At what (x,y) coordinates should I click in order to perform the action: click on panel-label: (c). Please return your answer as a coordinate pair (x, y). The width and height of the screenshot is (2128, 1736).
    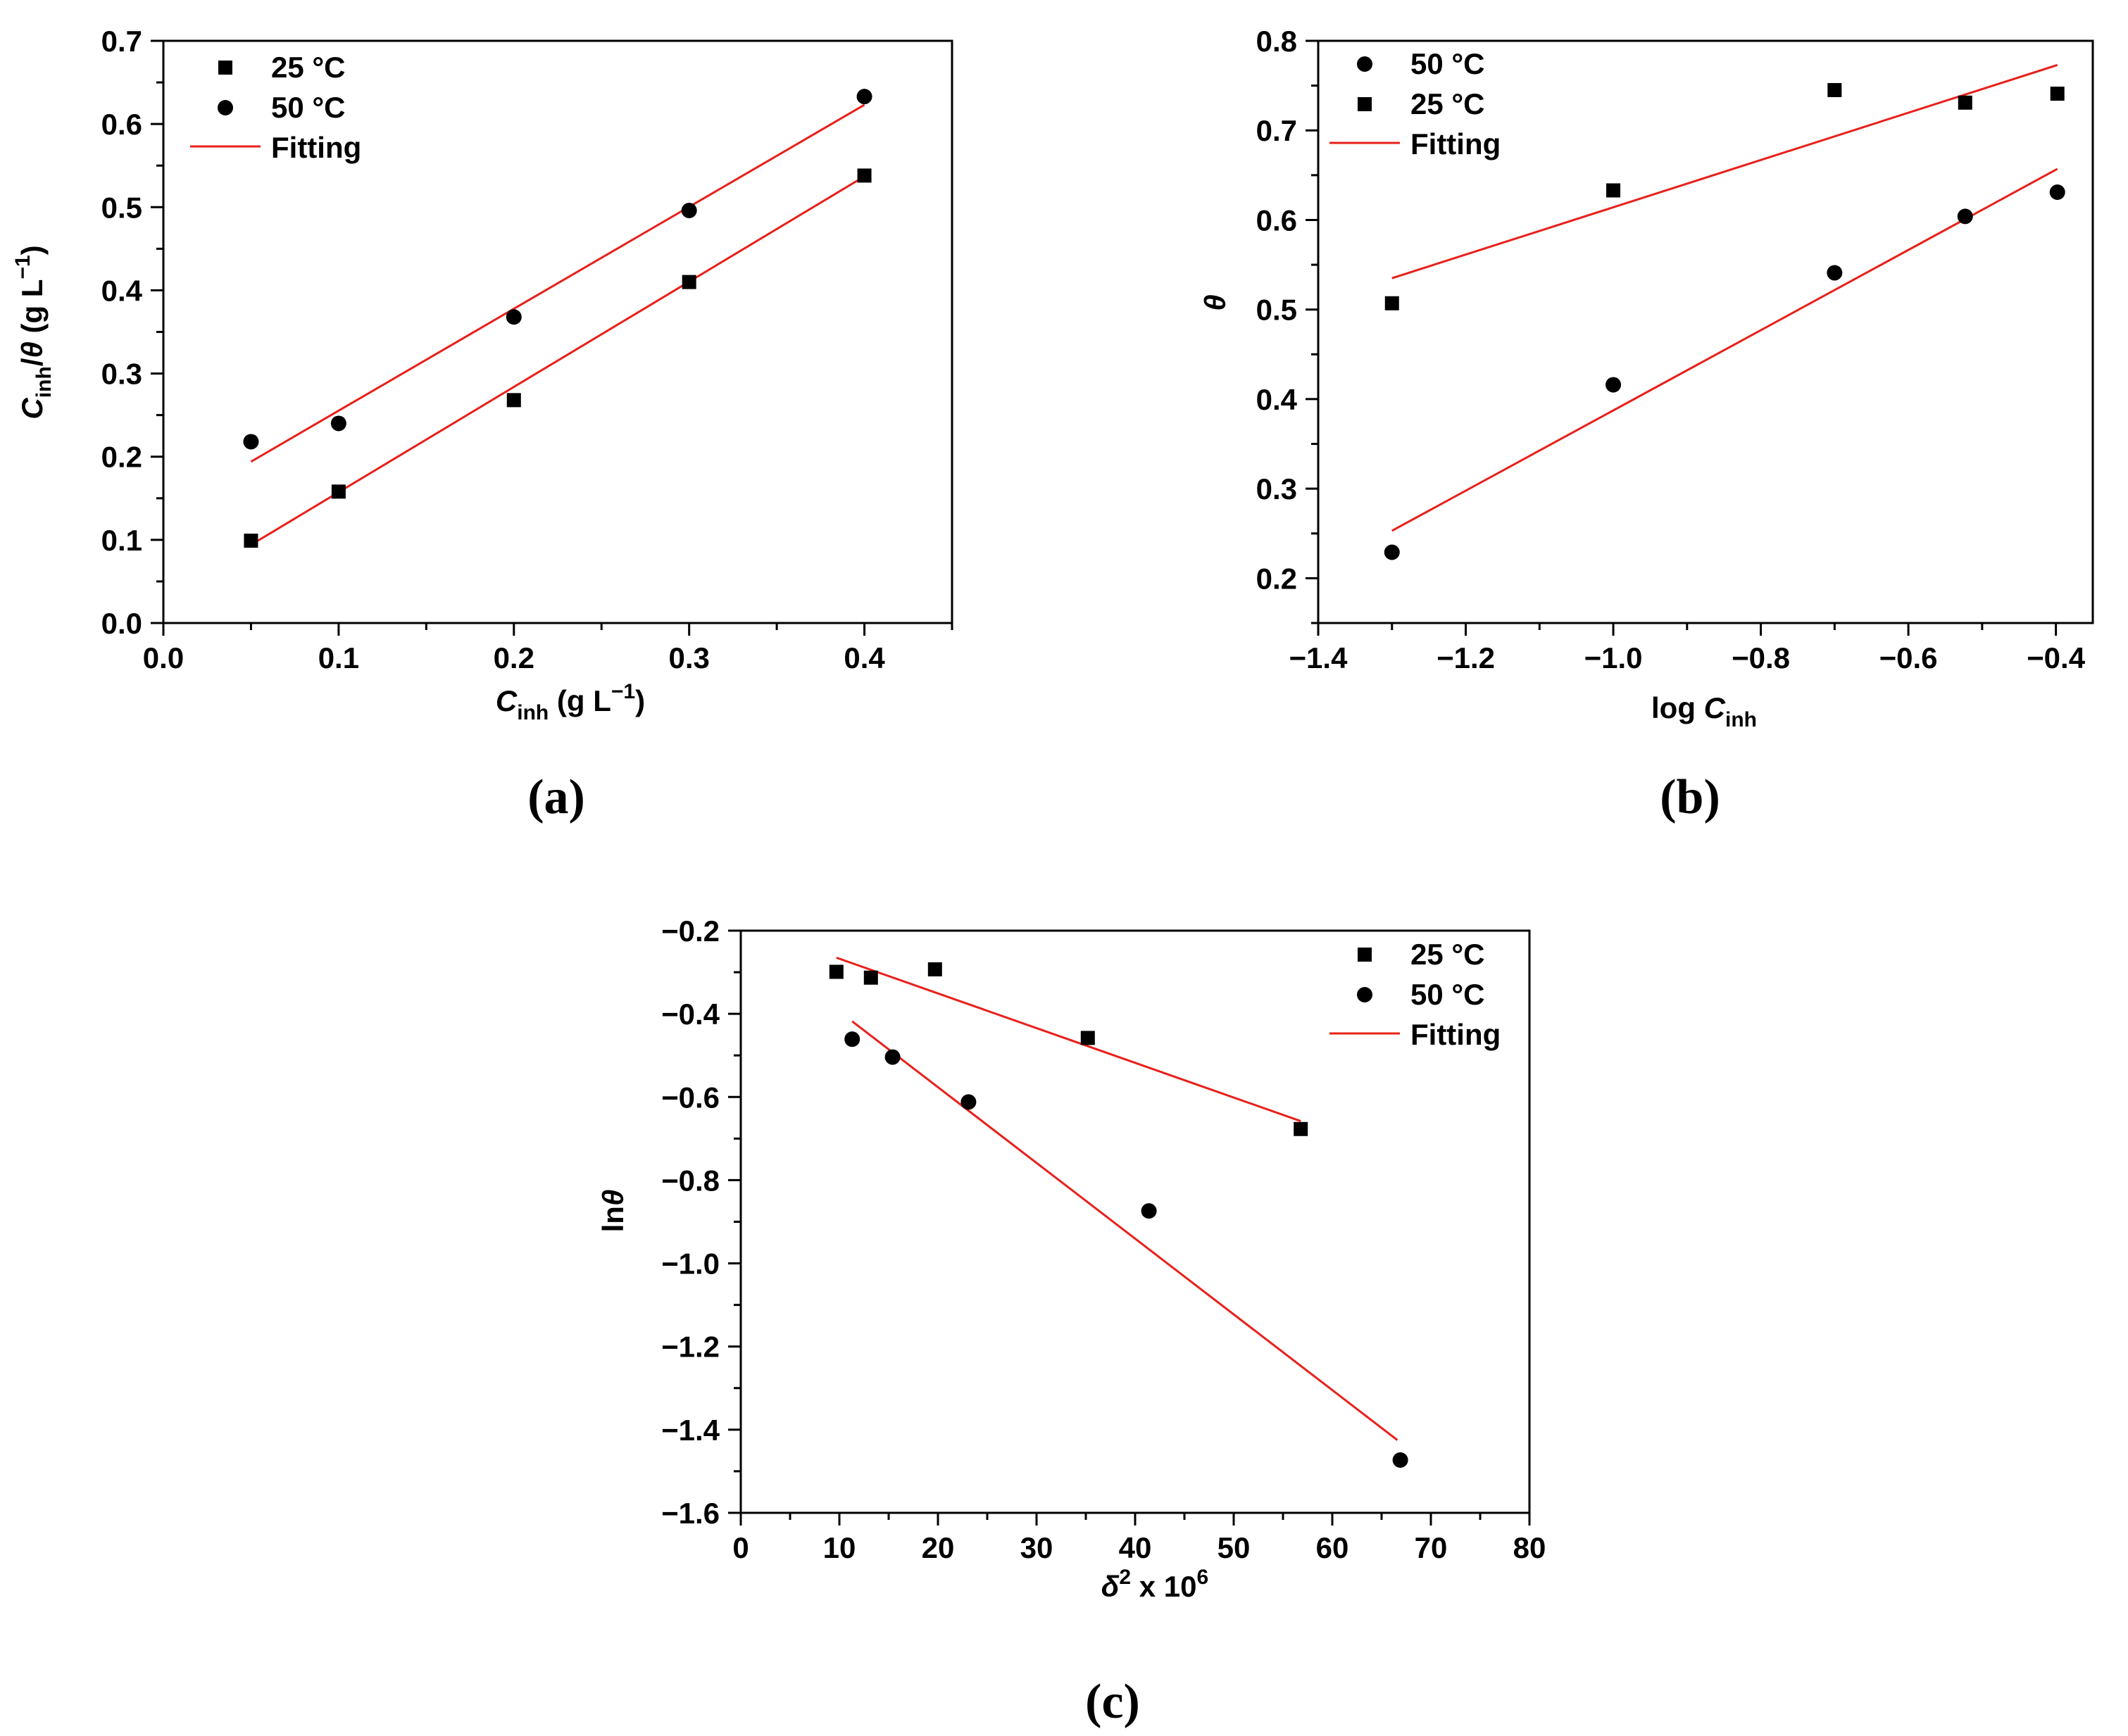
    Looking at the image, I should click on (1113, 1702).